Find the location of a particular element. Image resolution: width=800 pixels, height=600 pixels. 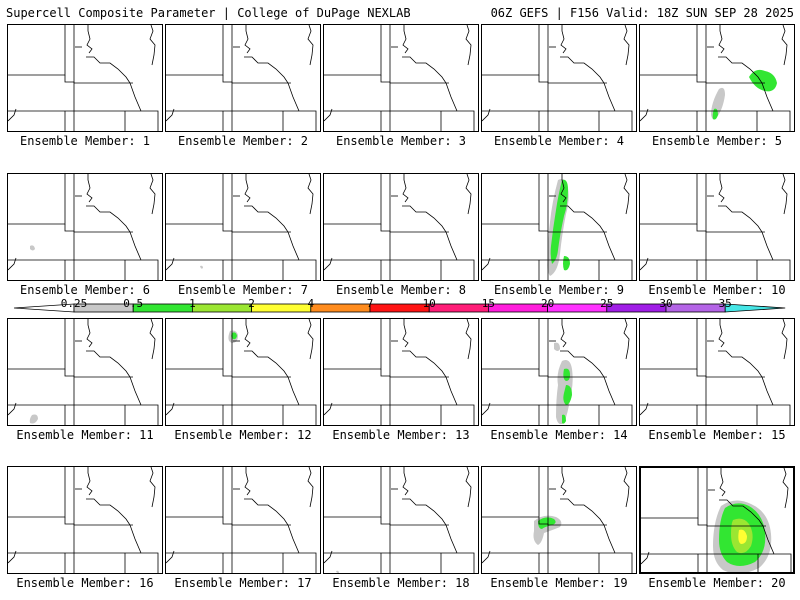

member-label: Ensemble Member: 17 is located at coordinates (243, 583).